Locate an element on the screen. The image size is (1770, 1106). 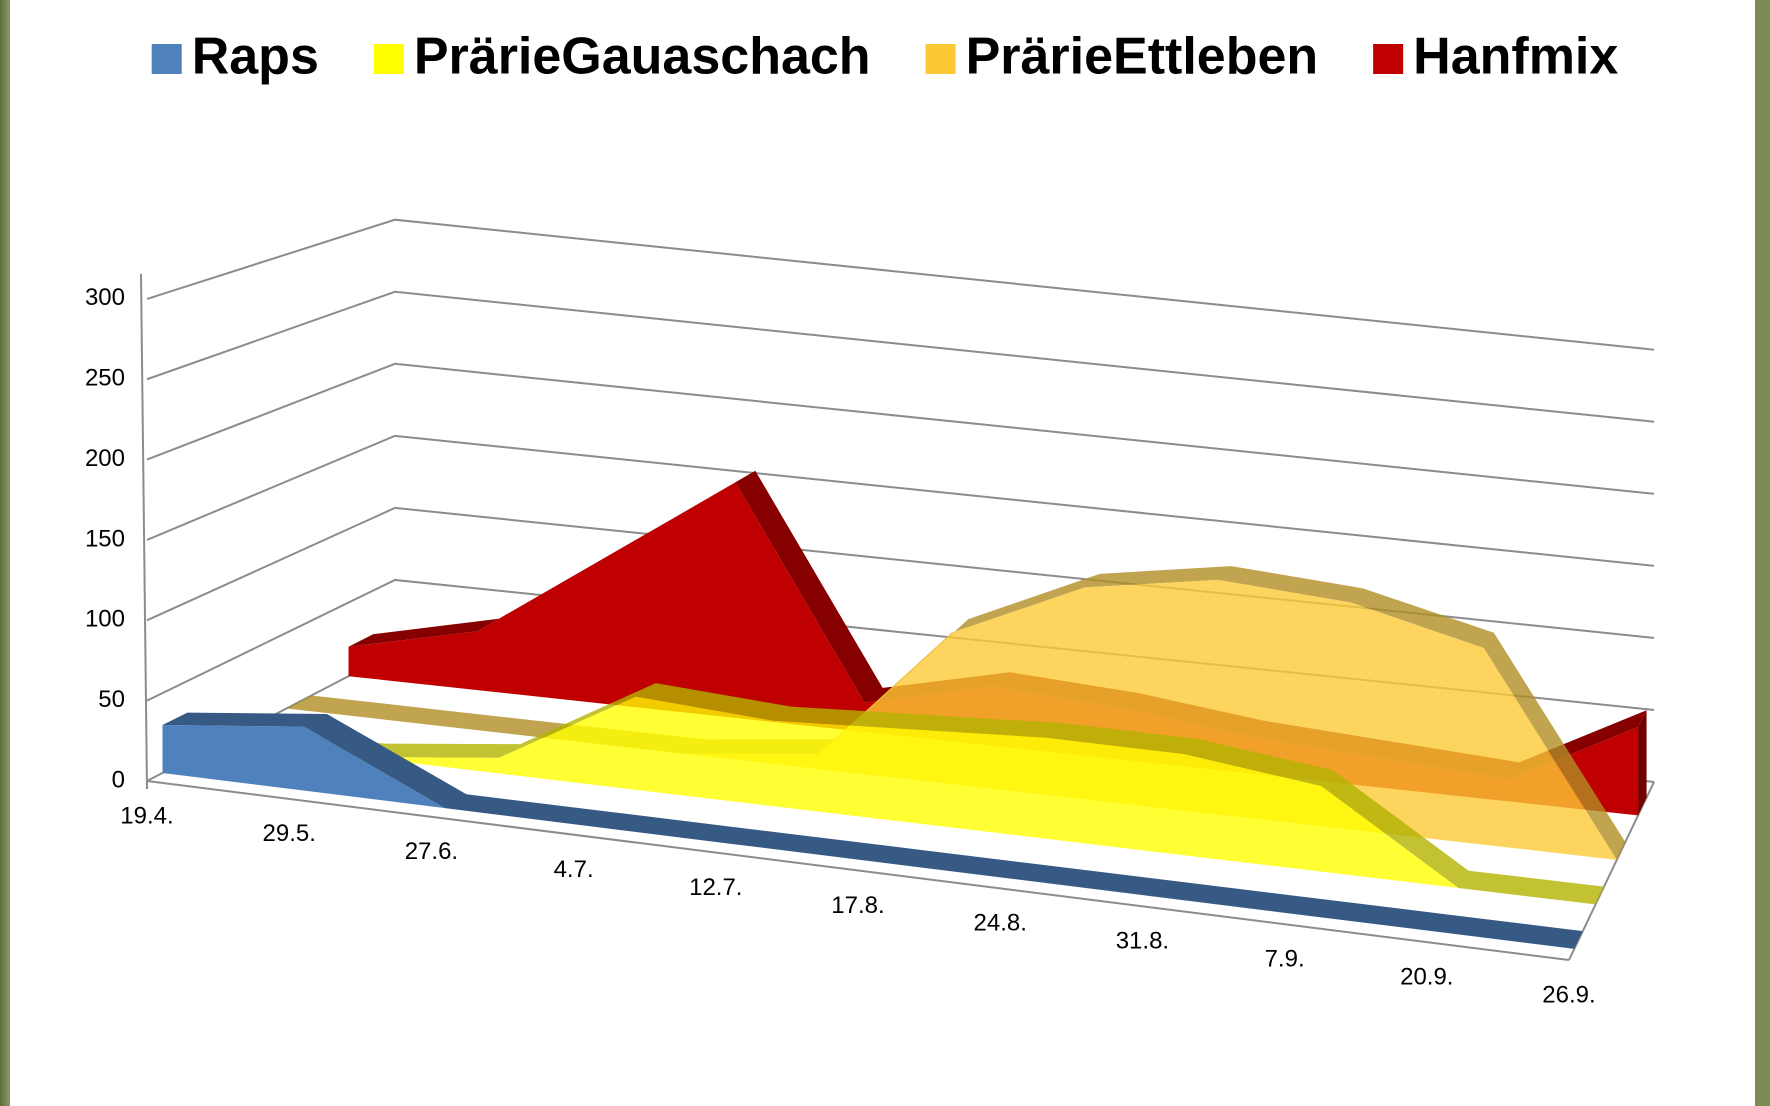
x-tick-label: 19.4. is located at coordinates (146, 815).